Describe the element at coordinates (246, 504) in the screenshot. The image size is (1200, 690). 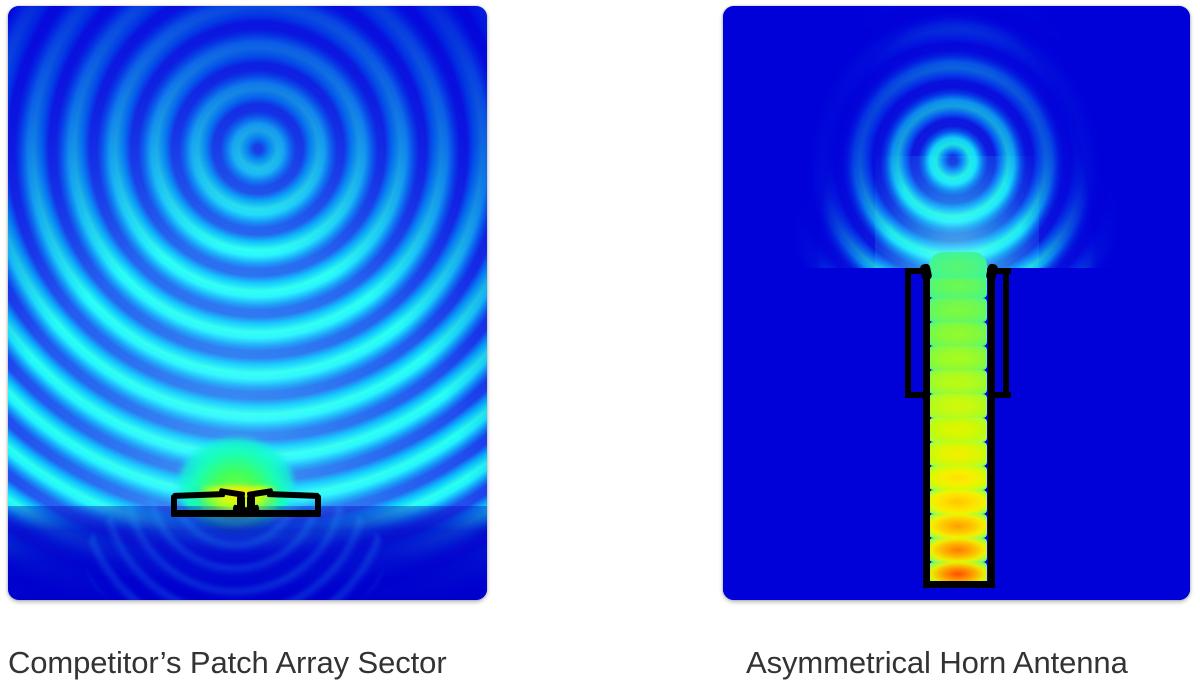
I see `patch-array-structure` at that location.